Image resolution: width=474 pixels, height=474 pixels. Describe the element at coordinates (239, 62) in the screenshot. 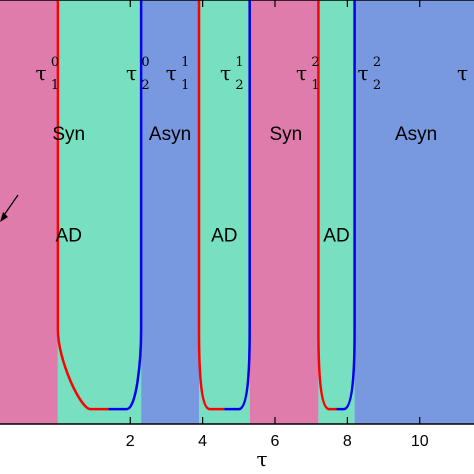

I see `boundary-label-sup-3: 1` at that location.